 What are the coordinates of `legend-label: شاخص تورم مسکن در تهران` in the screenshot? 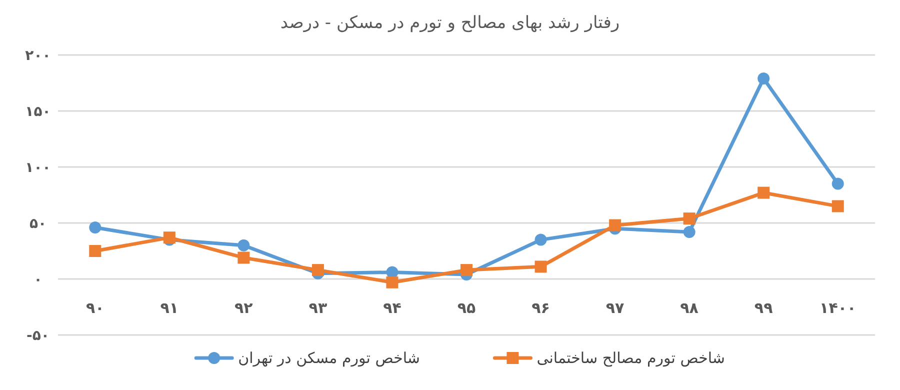 It's located at (329, 358).